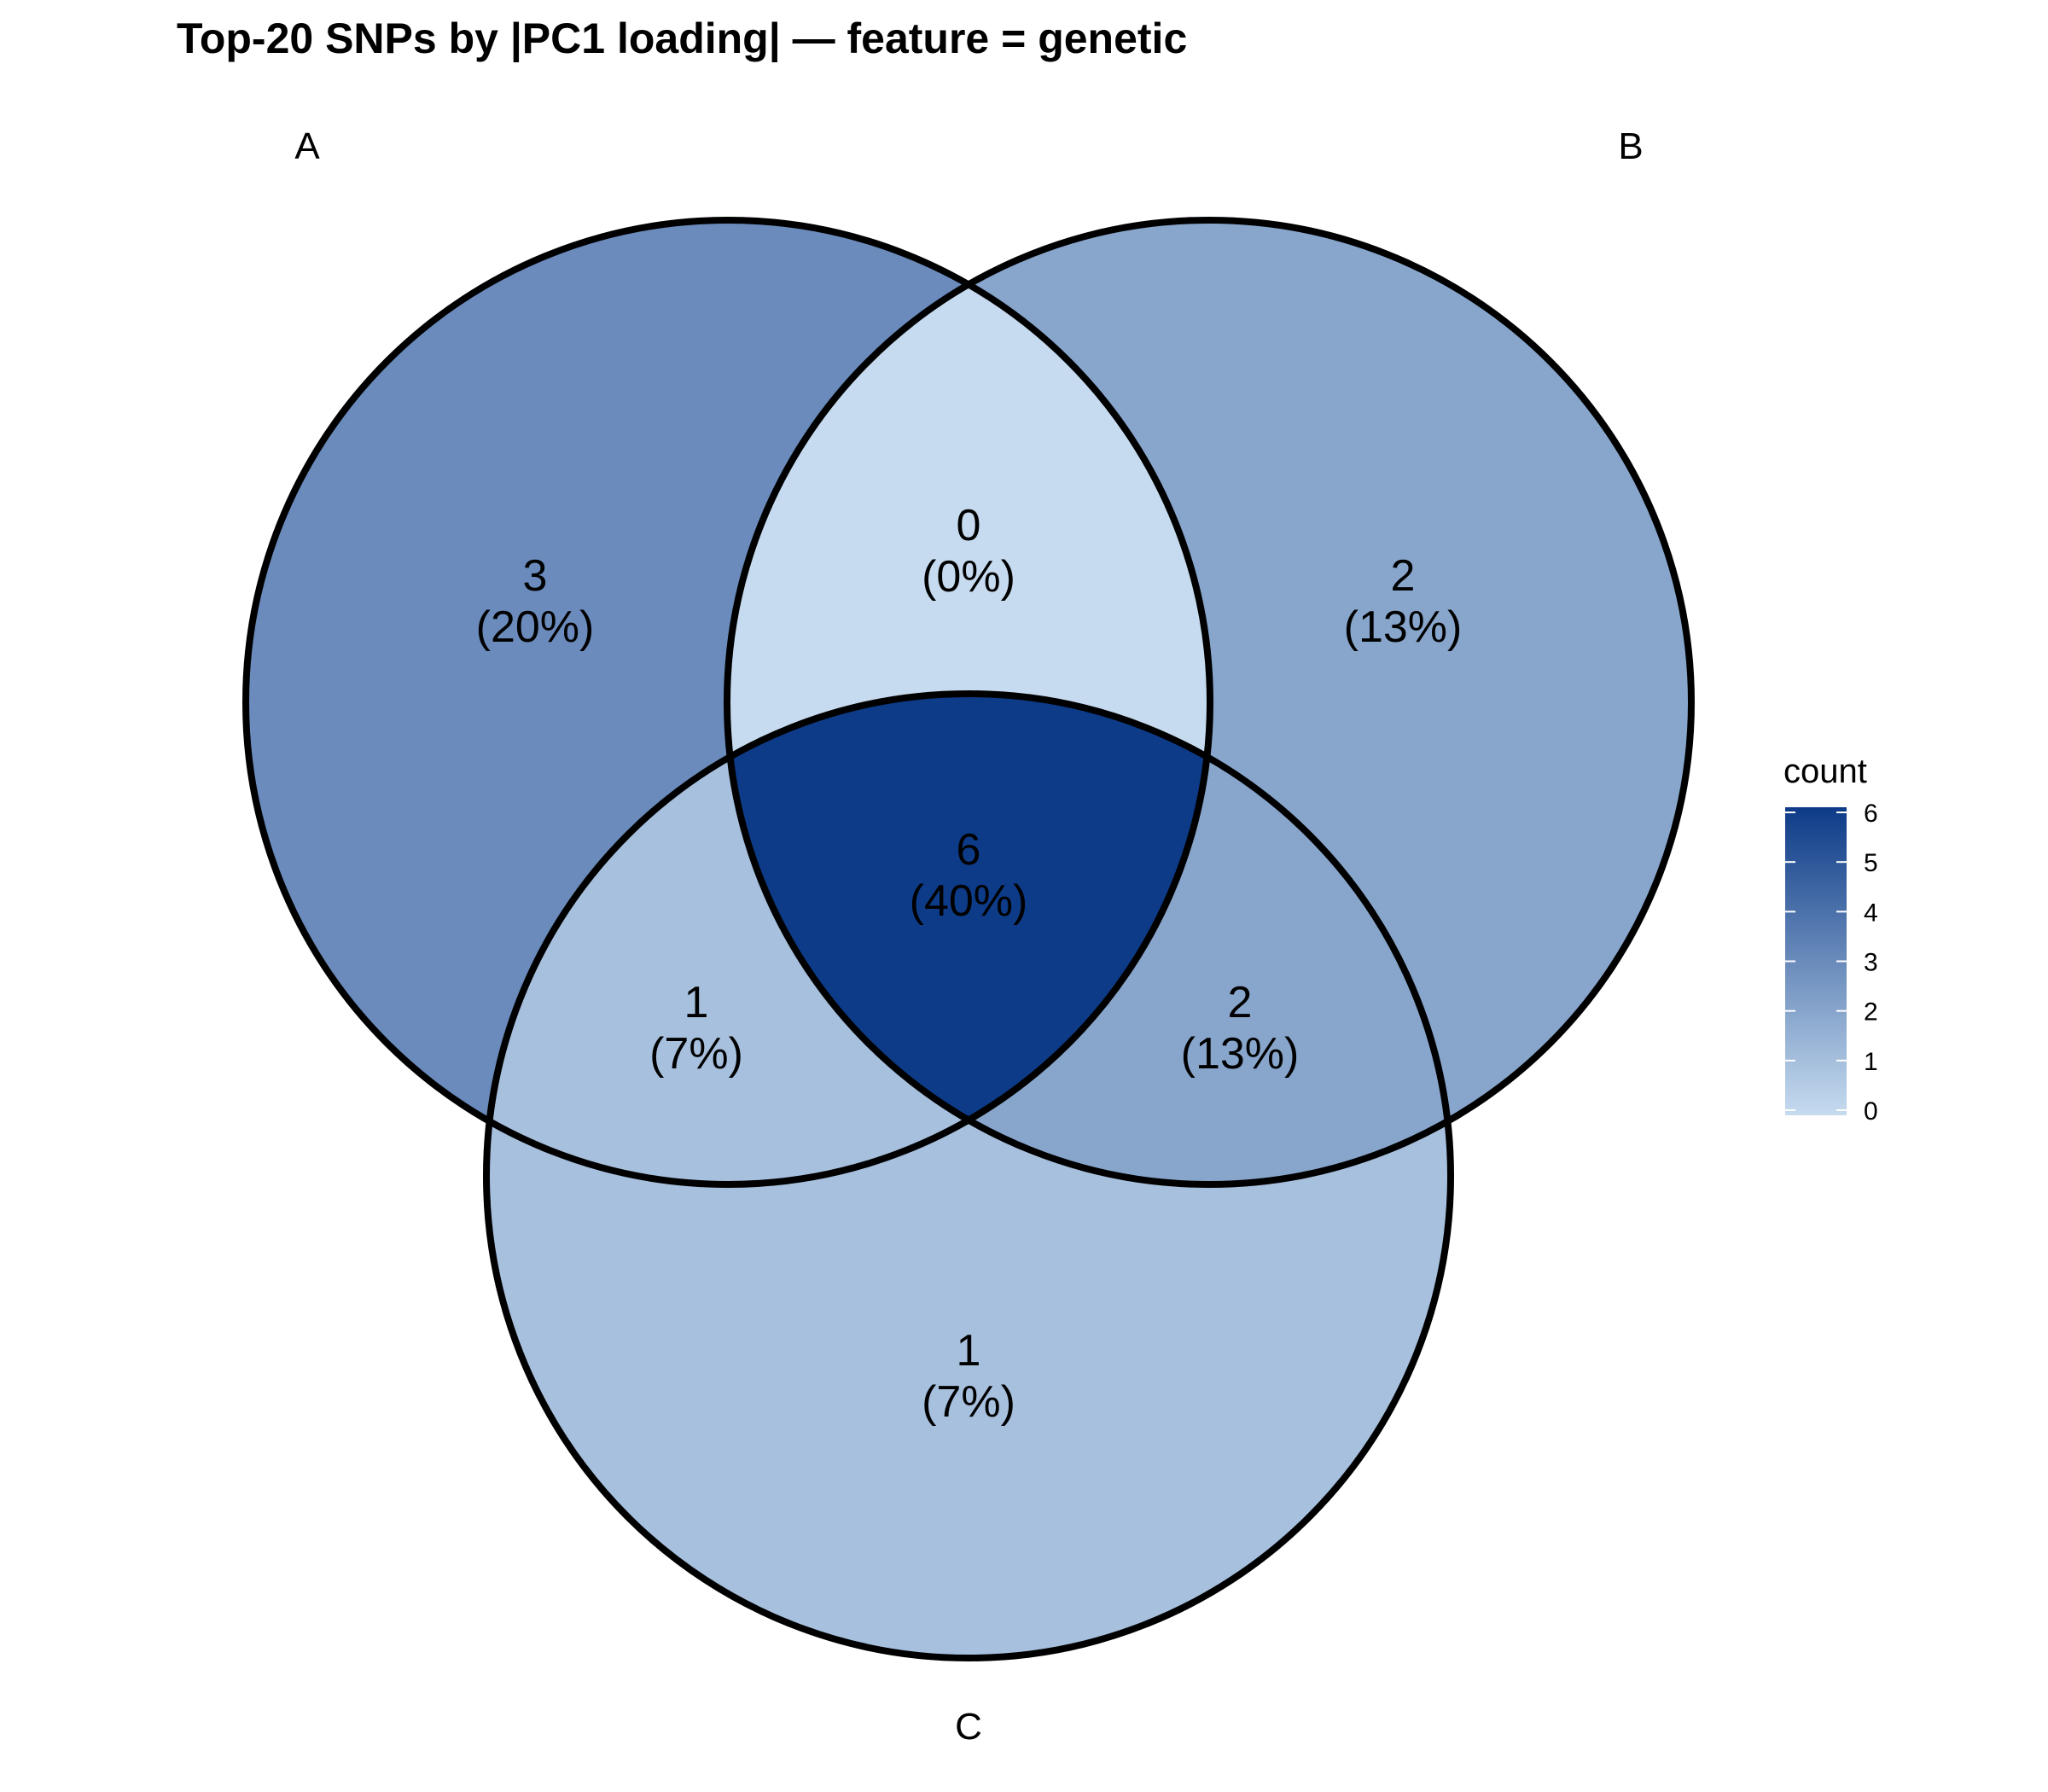 Image resolution: width=2048 pixels, height=1792 pixels. What do you see at coordinates (1871, 1013) in the screenshot?
I see `legend-tick-label: 2` at bounding box center [1871, 1013].